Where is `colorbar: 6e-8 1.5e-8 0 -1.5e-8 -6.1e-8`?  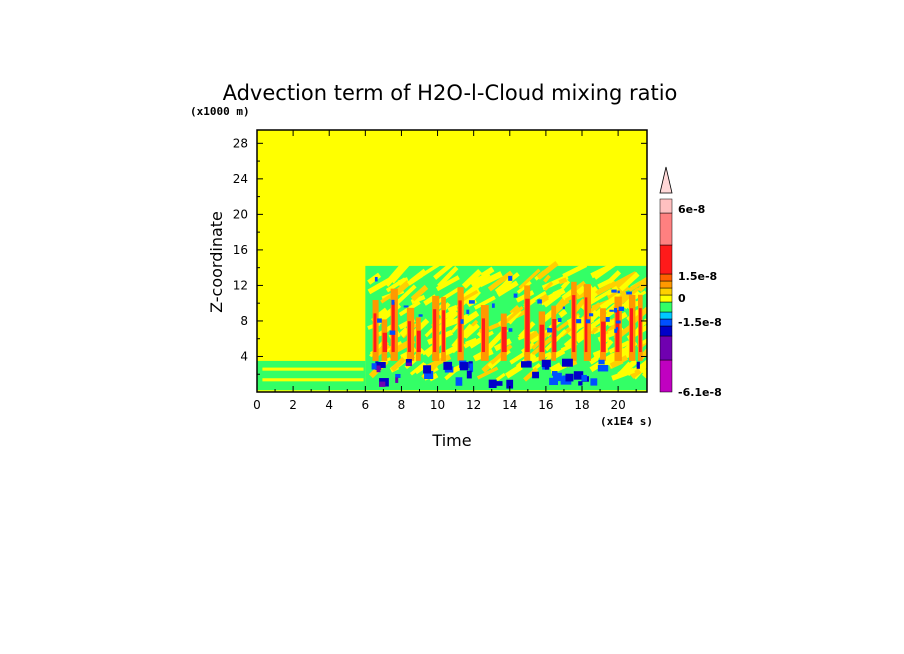 colorbar: 6e-8 1.5e-8 0 -1.5e-8 -6.1e-8 is located at coordinates (690, 282).